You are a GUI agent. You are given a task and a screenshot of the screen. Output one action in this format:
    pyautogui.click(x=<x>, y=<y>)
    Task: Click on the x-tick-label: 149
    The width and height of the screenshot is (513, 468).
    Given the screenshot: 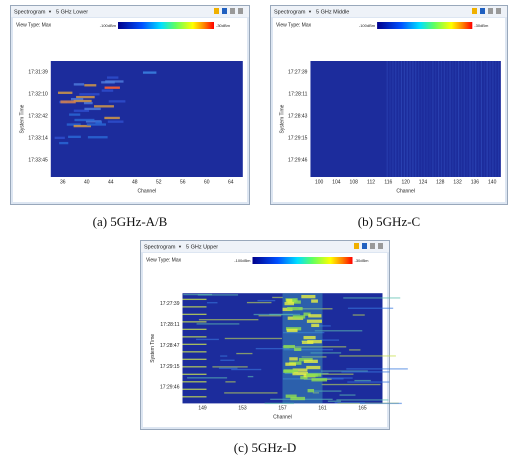 What is the action you would take?
    pyautogui.click(x=202, y=409)
    